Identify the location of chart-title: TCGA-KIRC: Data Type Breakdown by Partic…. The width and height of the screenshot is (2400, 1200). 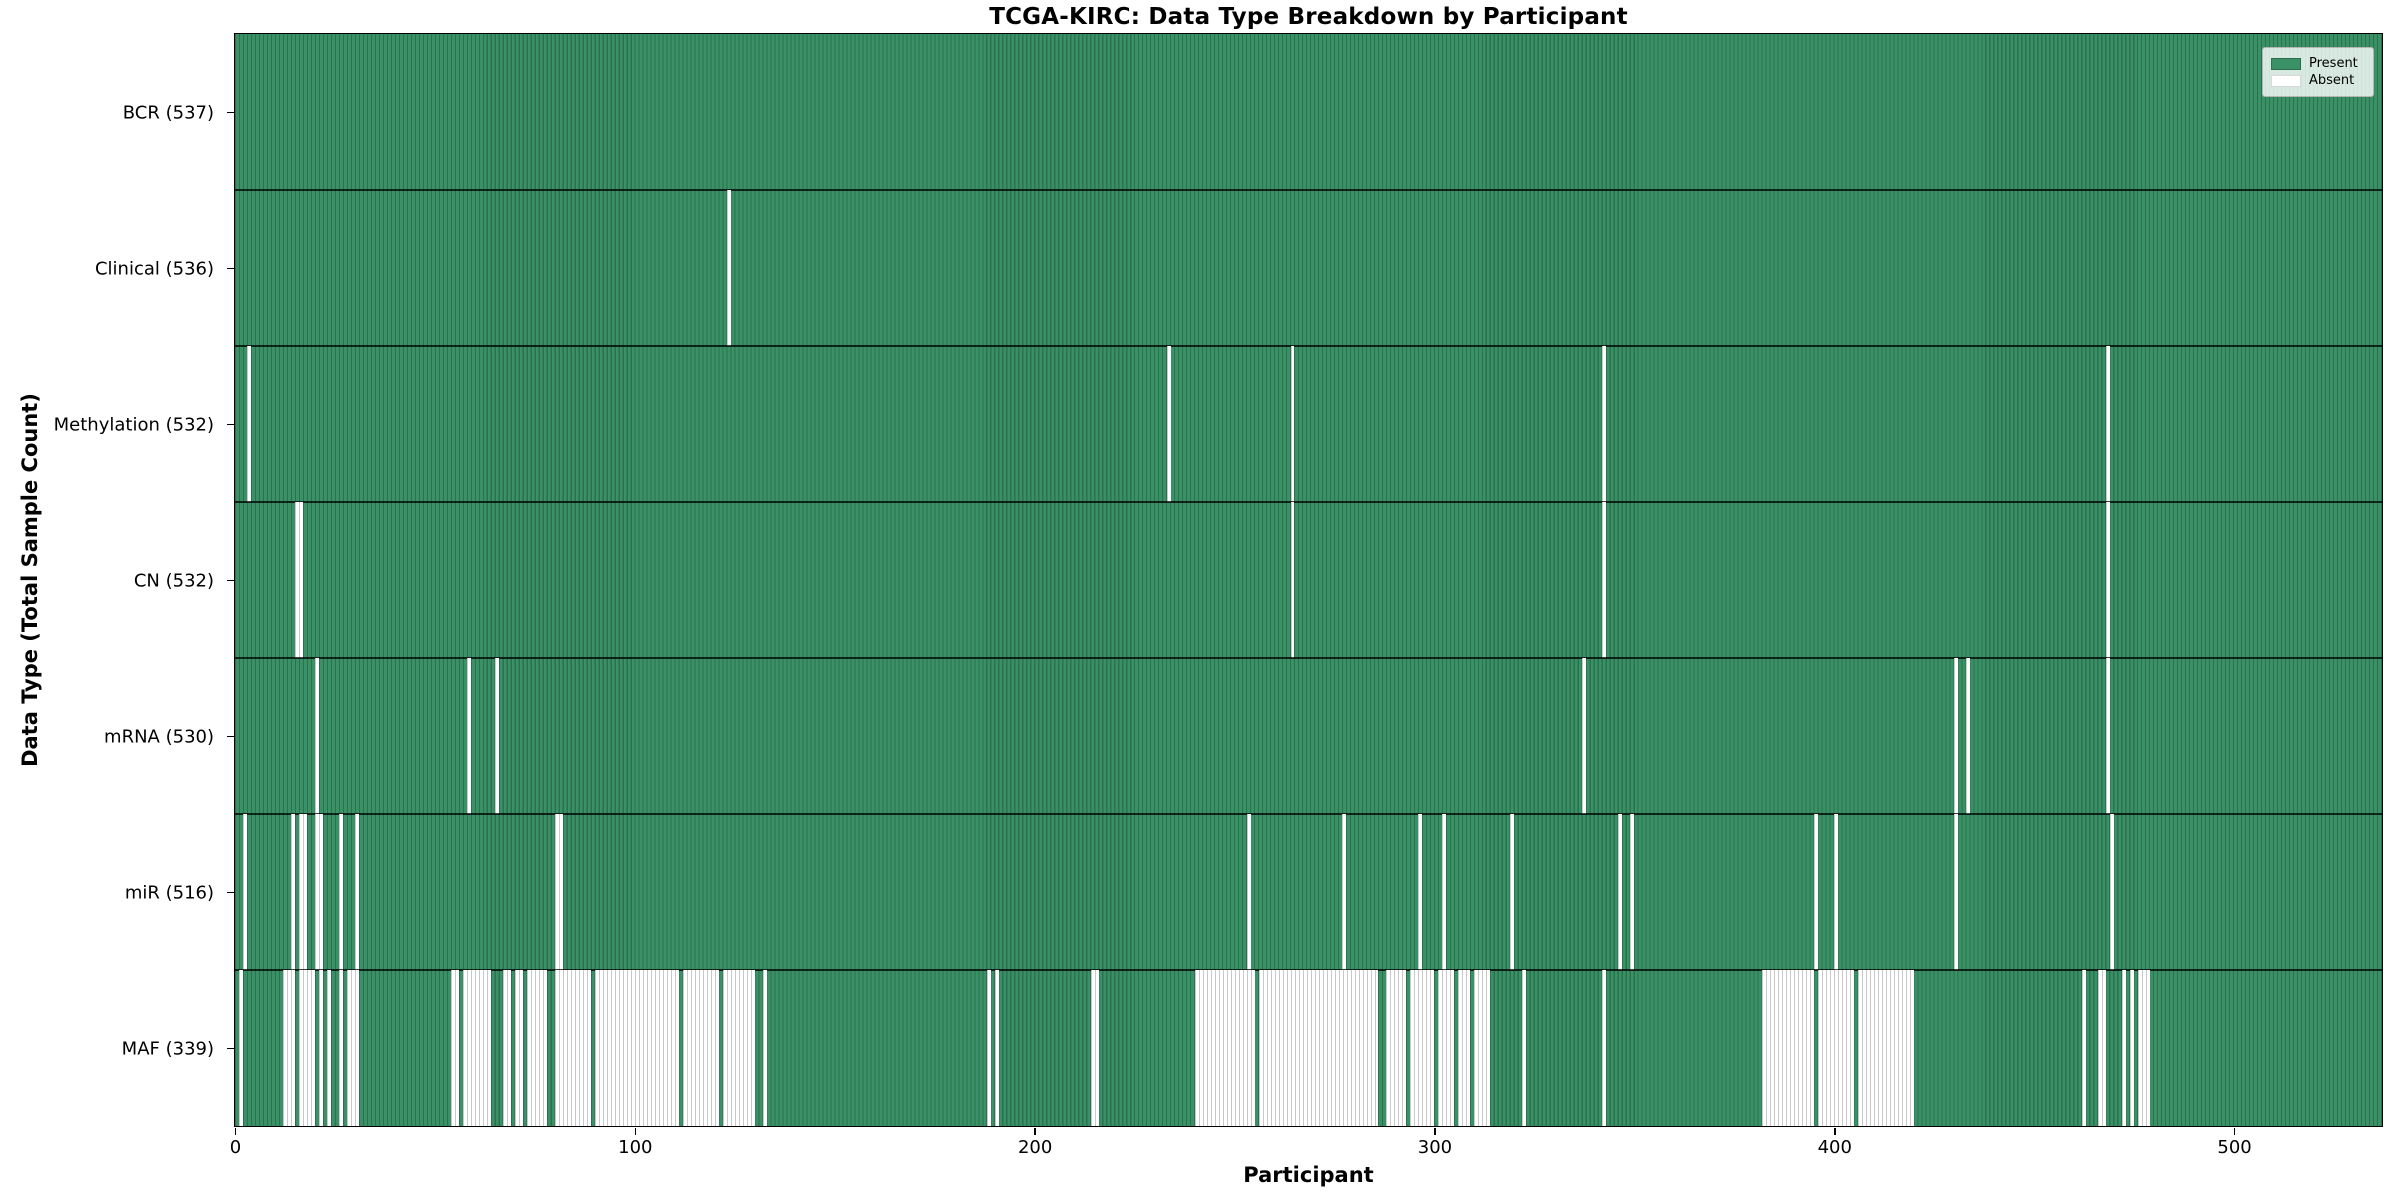
(1308, 17).